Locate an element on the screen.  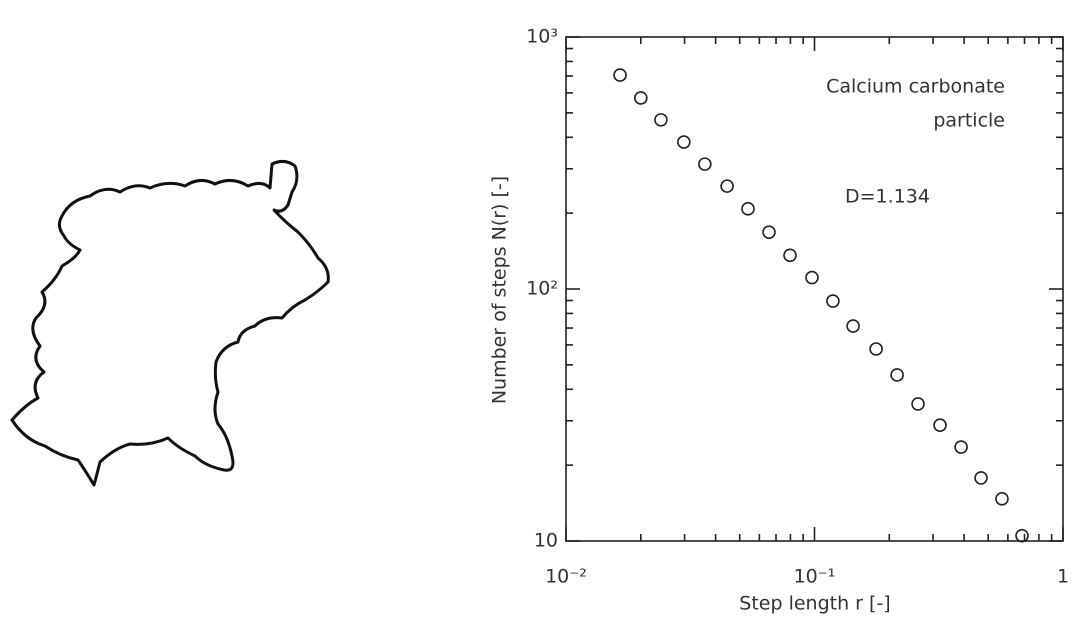
x-axis-label: Step length r [-] is located at coordinates (814, 604).